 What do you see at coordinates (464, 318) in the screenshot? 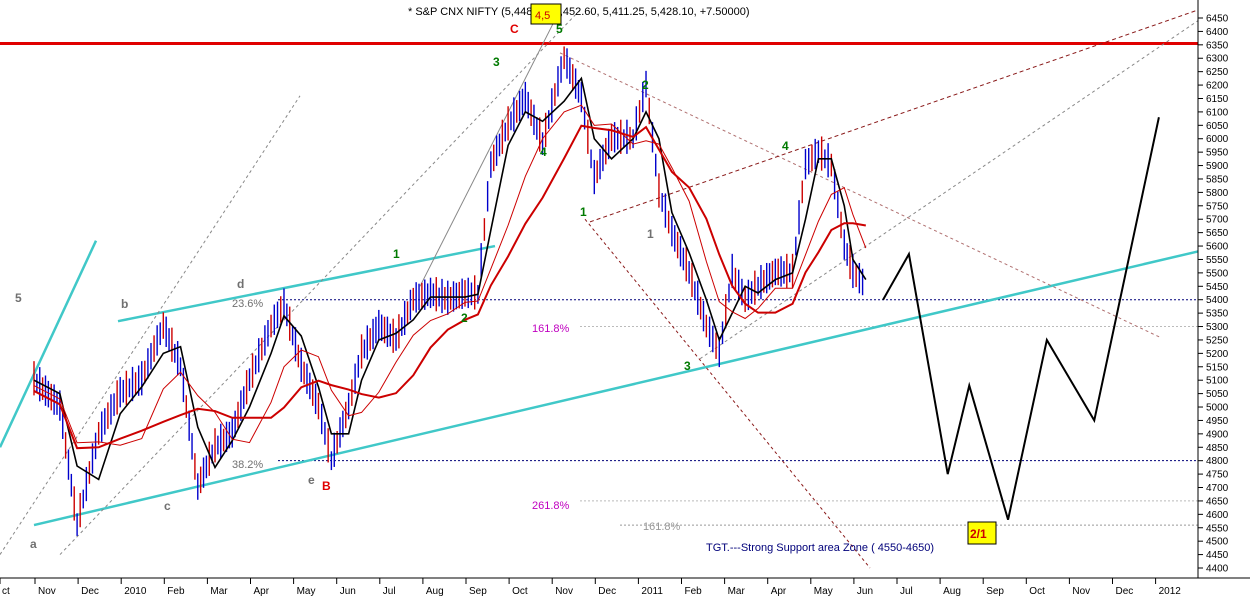
I see `wave-label-2-a: 2` at bounding box center [464, 318].